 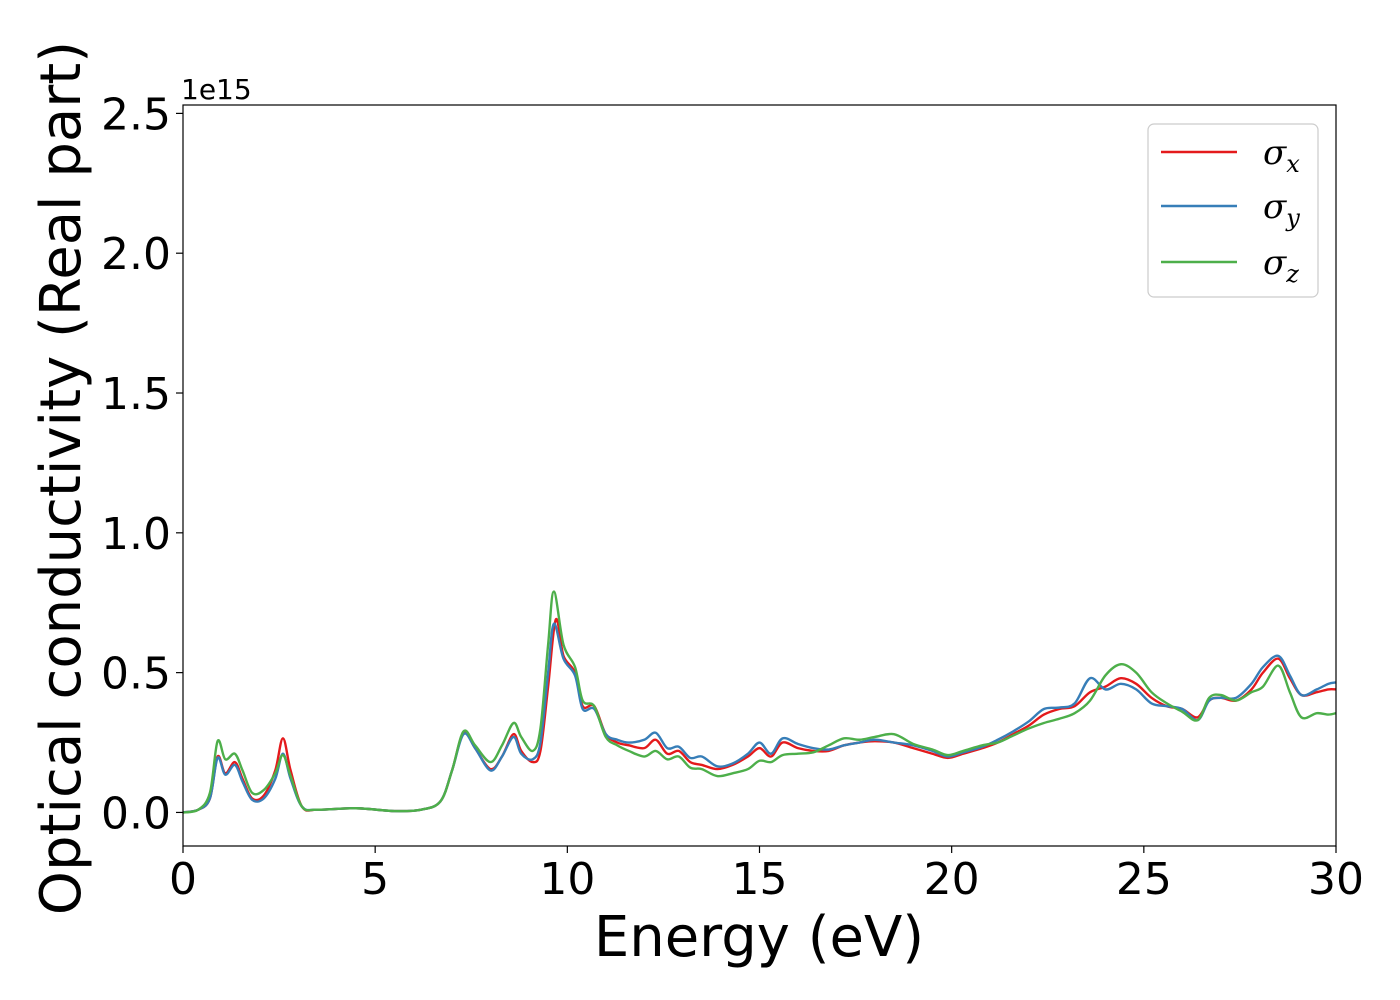 What do you see at coordinates (136, 674) in the screenshot?
I see `y-tick-label: 0.5` at bounding box center [136, 674].